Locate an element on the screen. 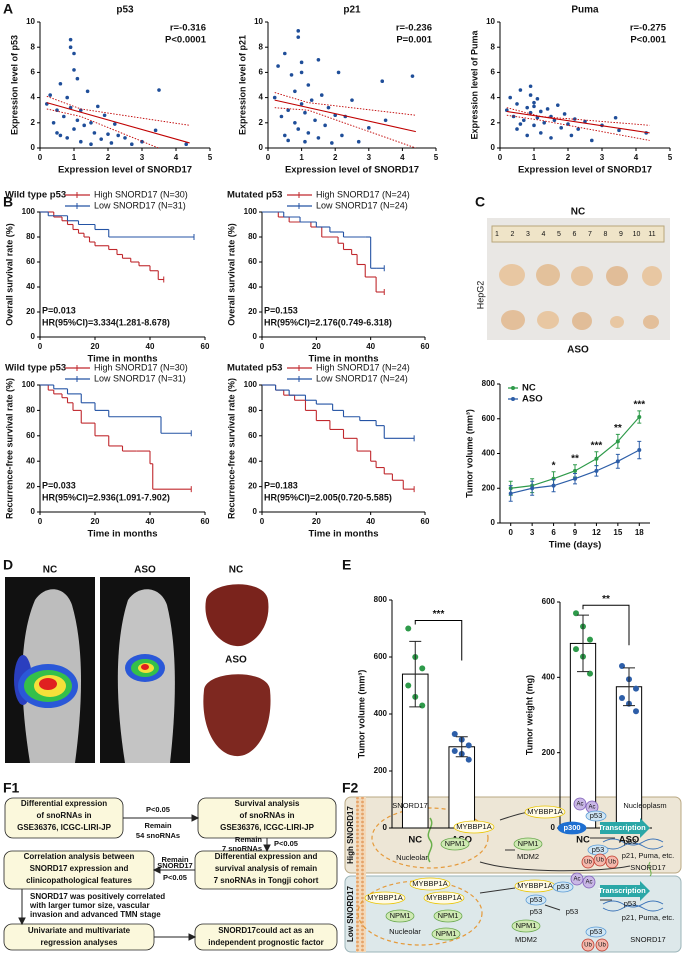  flowchart-node-text: 7 snoRNAs in Tongji cohort is located at coordinates (266, 880).